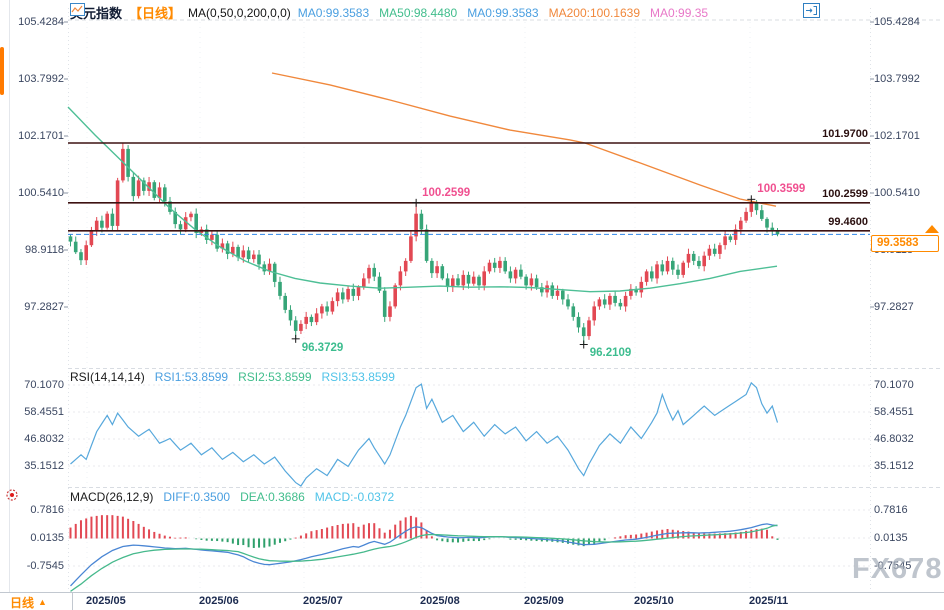 The width and height of the screenshot is (944, 610). What do you see at coordinates (894, 466) in the screenshot?
I see `rsi-axis-label: 35.1512` at bounding box center [894, 466].